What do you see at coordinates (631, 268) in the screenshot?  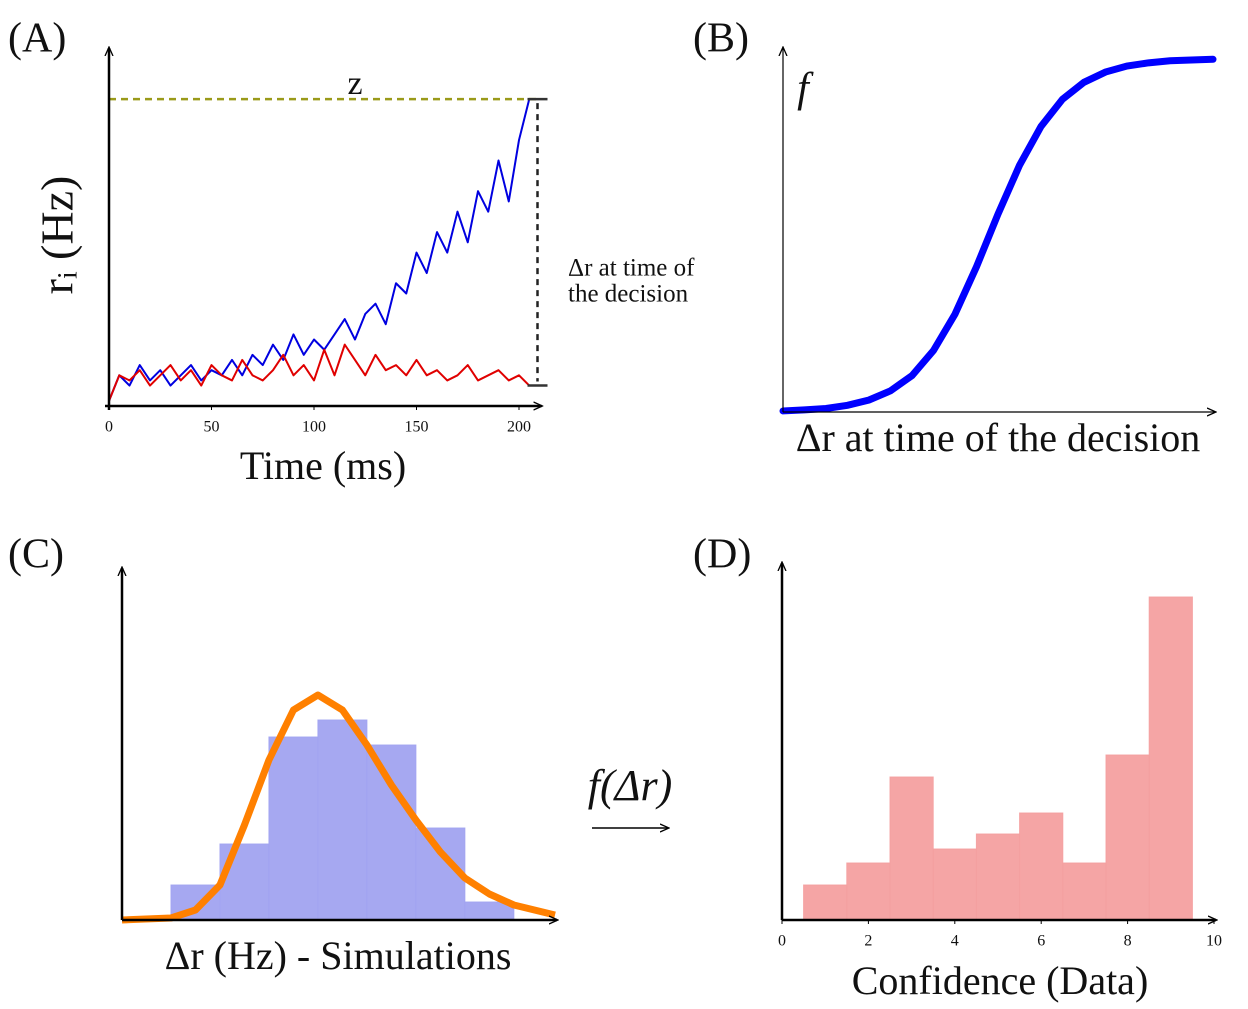 I see `annotation: Δr at time of` at bounding box center [631, 268].